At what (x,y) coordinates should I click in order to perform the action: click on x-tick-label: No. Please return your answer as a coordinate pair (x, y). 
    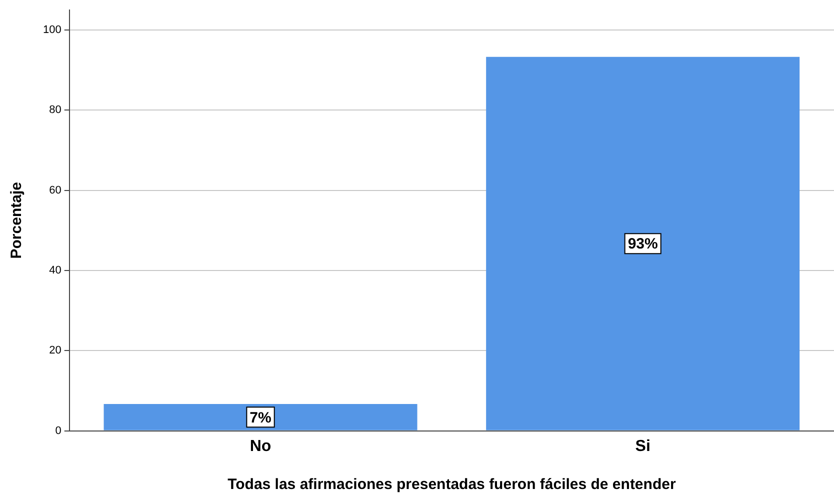
    Looking at the image, I should click on (261, 446).